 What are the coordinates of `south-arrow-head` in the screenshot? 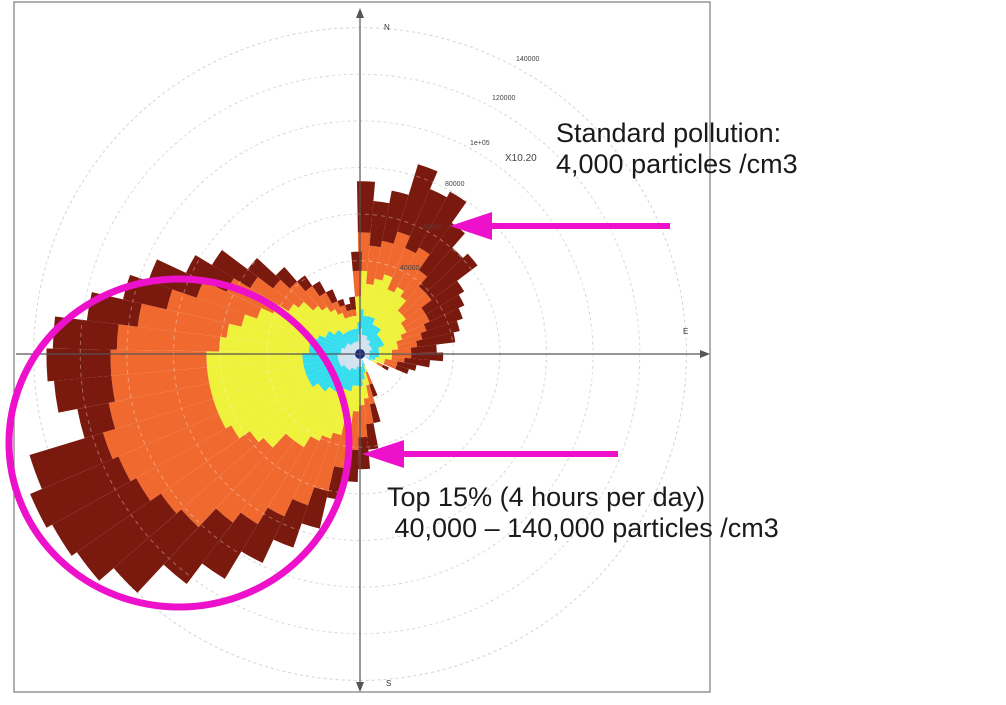 It's located at (360, 687).